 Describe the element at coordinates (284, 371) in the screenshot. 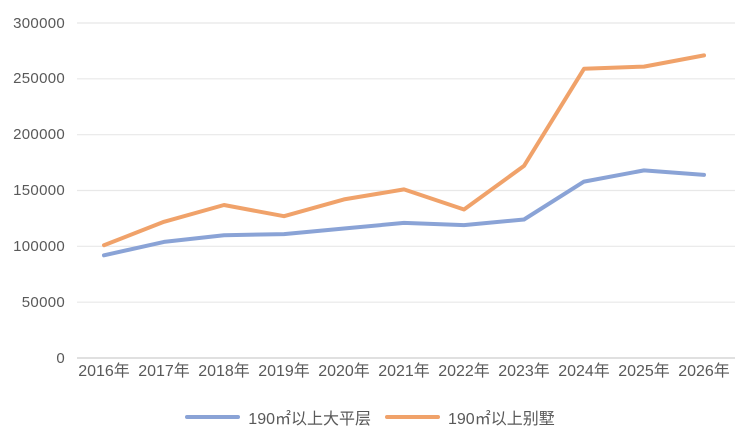

I see `x-tick-label: 2019年` at that location.